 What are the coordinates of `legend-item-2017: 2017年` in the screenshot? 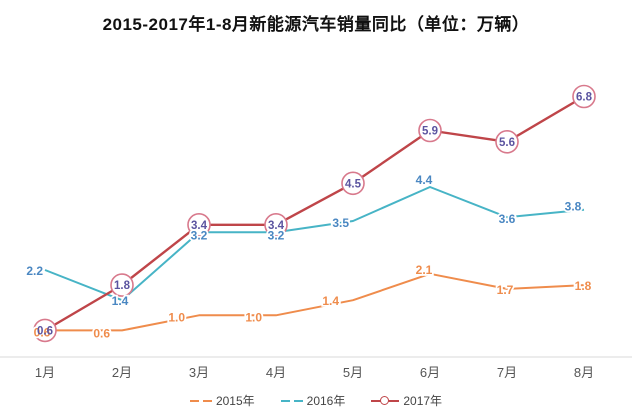 It's located at (406, 400).